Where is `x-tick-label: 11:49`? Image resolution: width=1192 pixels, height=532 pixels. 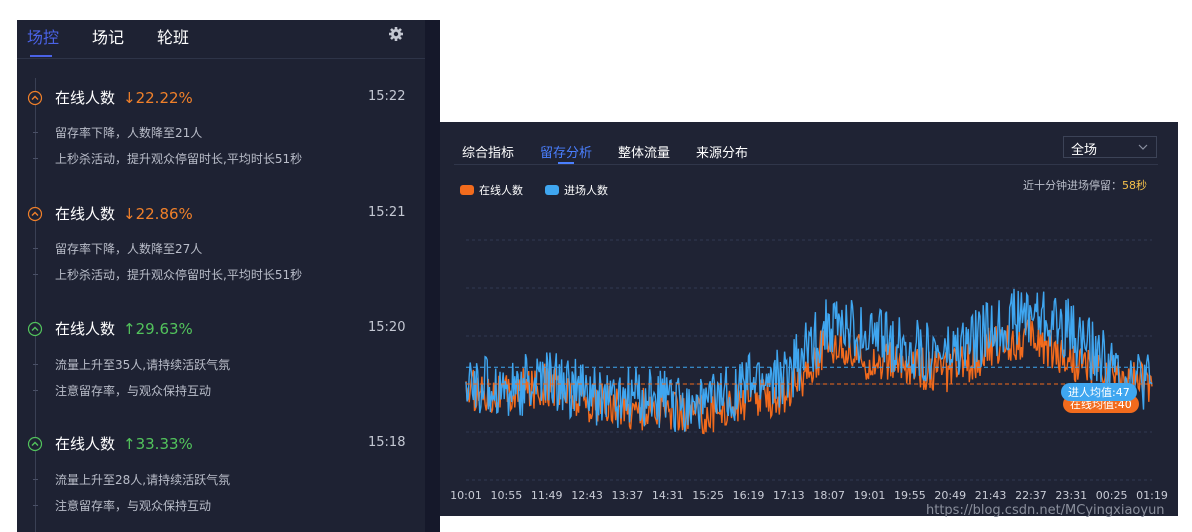
x-tick-label: 11:49 is located at coordinates (546, 495).